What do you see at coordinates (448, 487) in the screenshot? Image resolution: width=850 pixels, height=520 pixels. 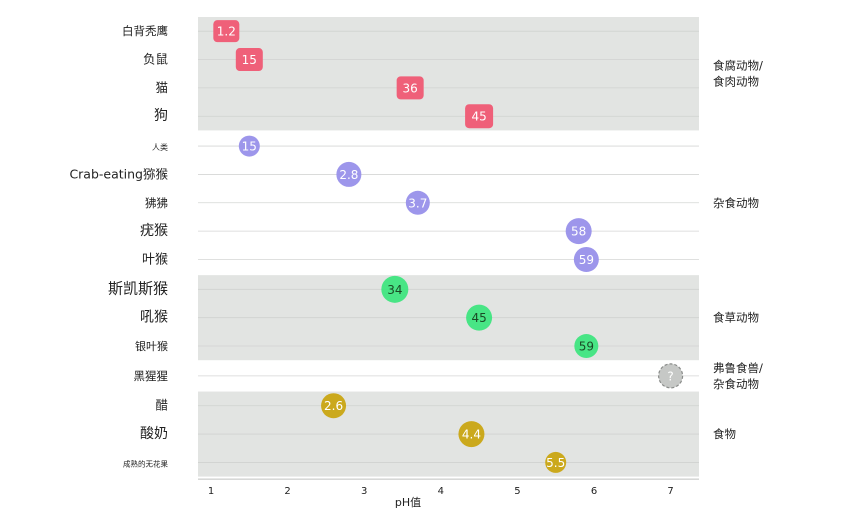 I see `x-axis: 1 2 3 4 5 6 7` at bounding box center [448, 487].